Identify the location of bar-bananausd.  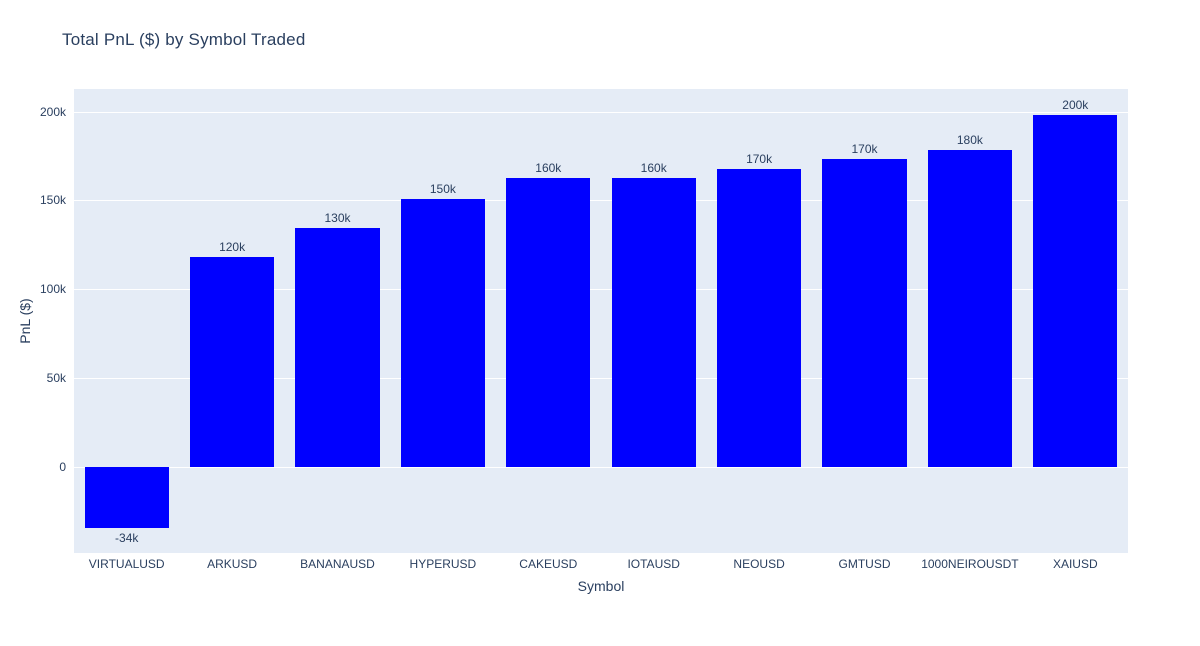
(337, 348).